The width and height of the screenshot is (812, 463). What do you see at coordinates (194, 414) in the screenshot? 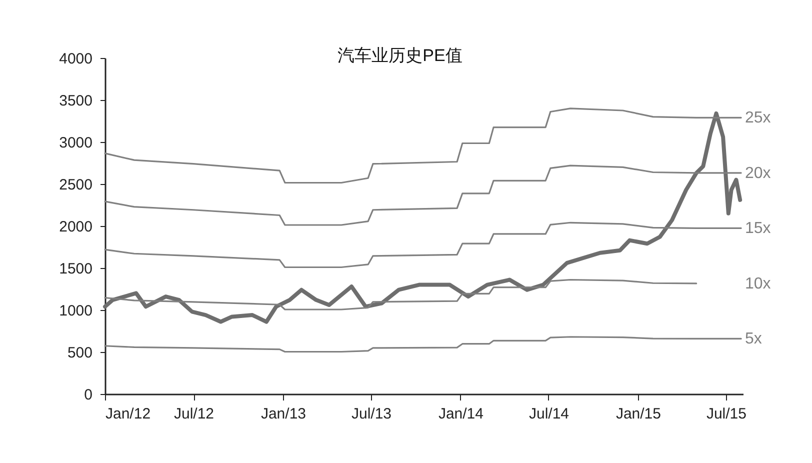
I see `x-tick-label: Jul/12` at bounding box center [194, 414].